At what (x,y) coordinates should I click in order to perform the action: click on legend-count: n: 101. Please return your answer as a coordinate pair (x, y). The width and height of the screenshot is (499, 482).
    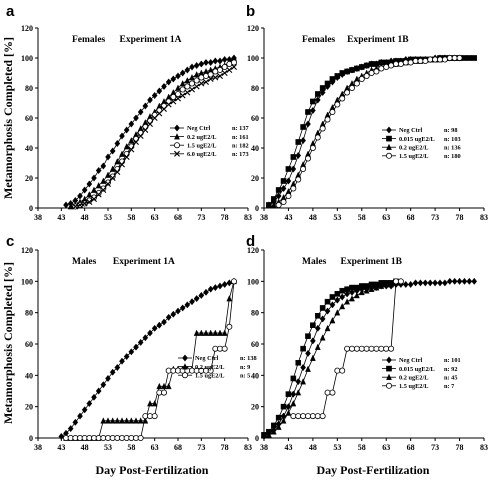
    Looking at the image, I should click on (452, 360).